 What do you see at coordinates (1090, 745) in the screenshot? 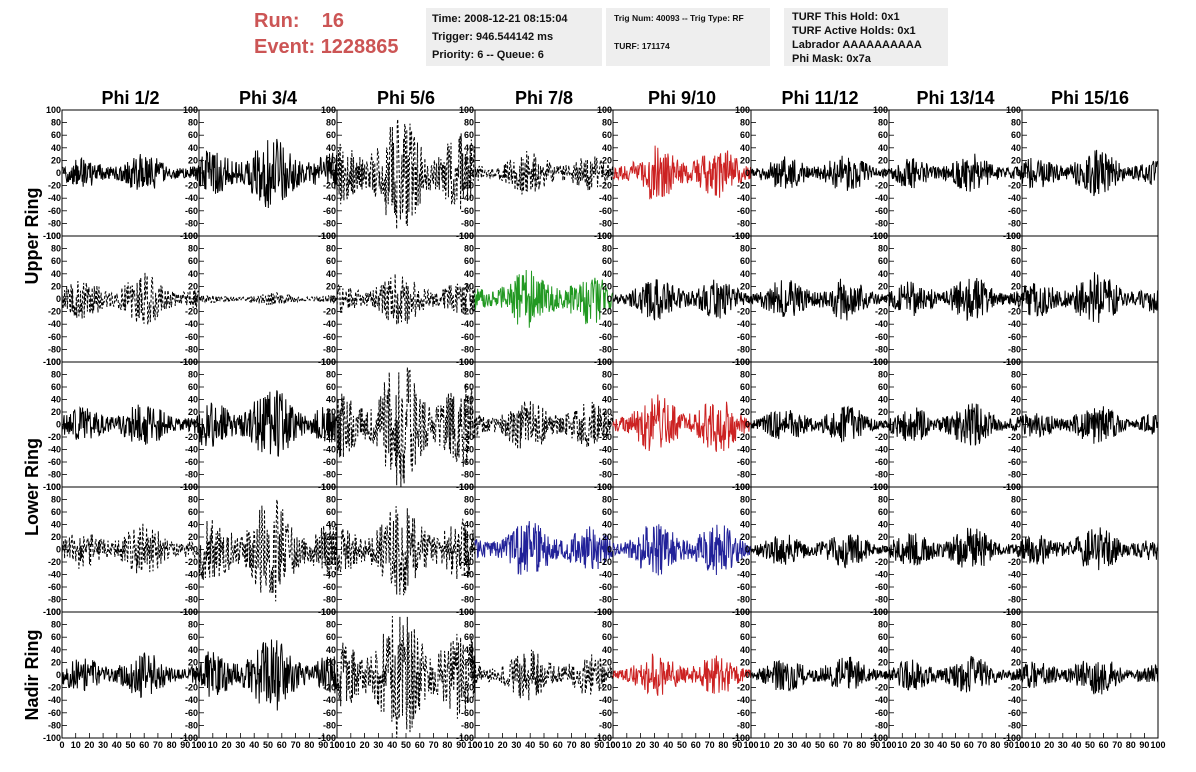
I see `x-tick-label: 50` at bounding box center [1090, 745].